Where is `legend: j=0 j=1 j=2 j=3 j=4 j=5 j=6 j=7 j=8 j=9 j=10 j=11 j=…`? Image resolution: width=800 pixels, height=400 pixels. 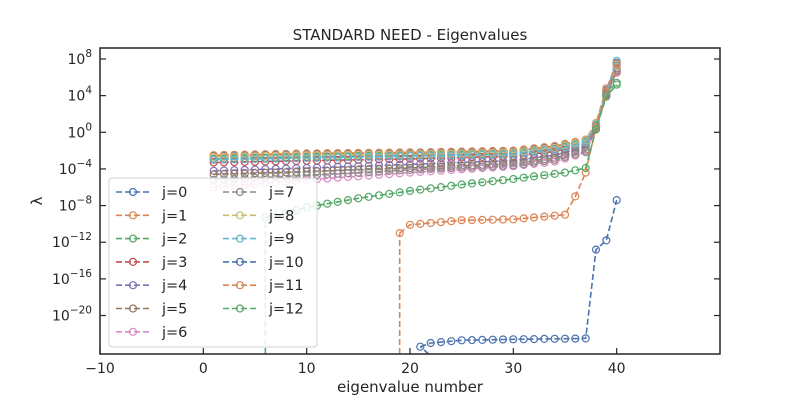 legend: j=0 j=1 j=2 j=3 j=4 j=5 j=6 j=7 j=8 j=9 j=10 j=11 j=… is located at coordinates (213, 262).